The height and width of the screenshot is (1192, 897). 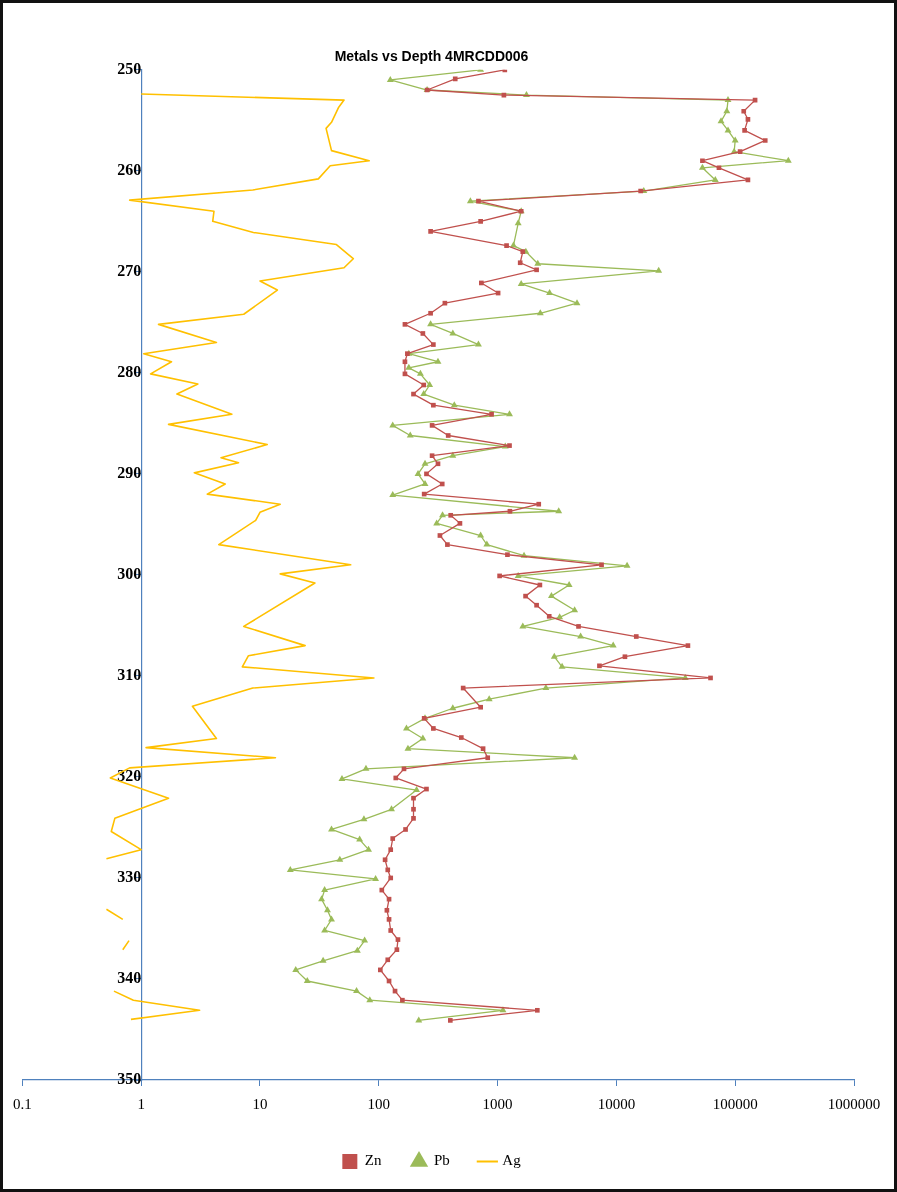 I want to click on x-tick-label: 100000, so click(x=735, y=1103).